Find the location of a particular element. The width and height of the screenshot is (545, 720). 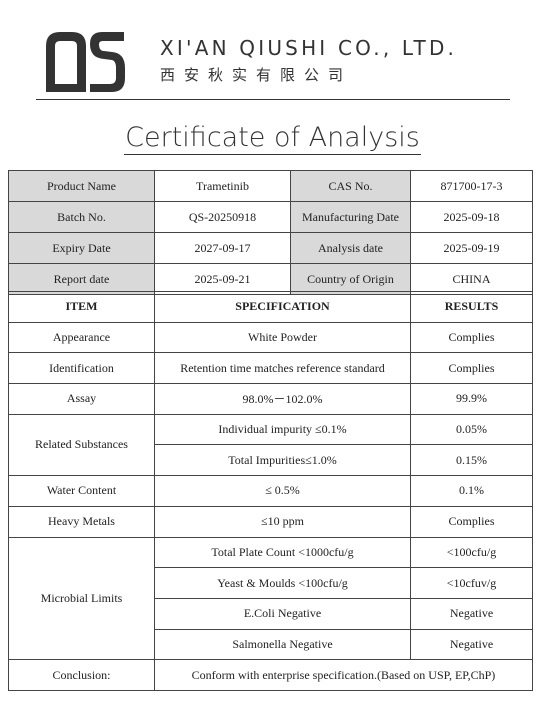

info-label: Batch No. is located at coordinates (81, 217).